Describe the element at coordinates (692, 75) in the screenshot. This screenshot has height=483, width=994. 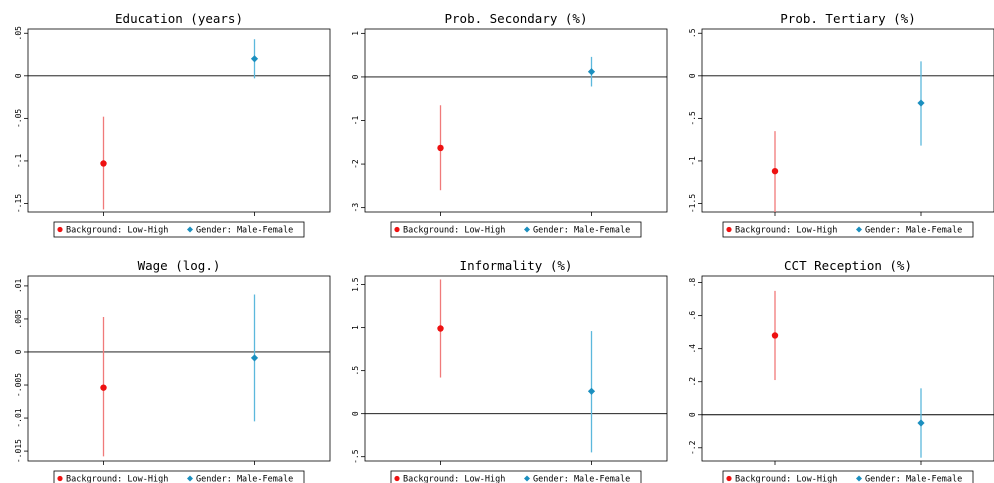
I see `panel-prob-tertiary-ytick-label: 0` at that location.